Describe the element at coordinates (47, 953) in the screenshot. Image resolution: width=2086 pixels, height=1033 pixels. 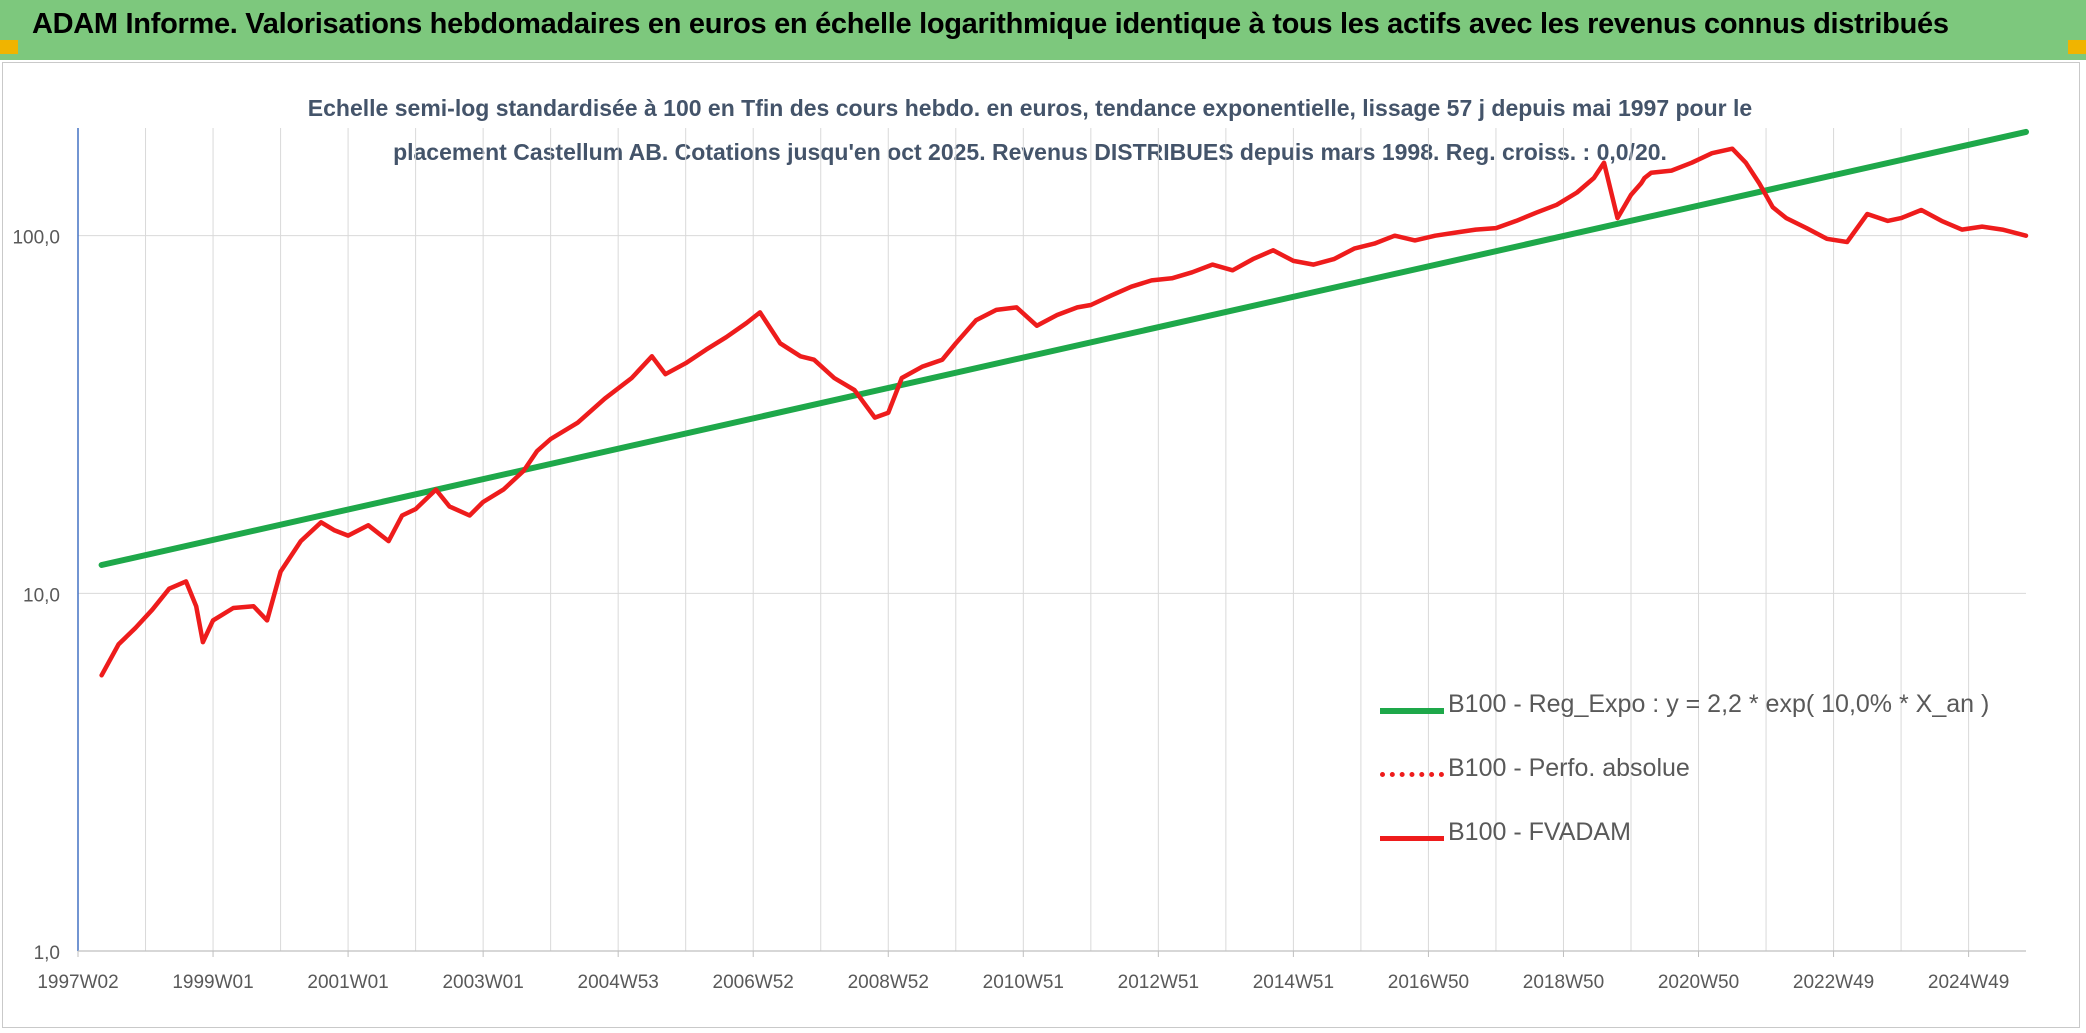
I see `y-tick-label: 1,0` at that location.